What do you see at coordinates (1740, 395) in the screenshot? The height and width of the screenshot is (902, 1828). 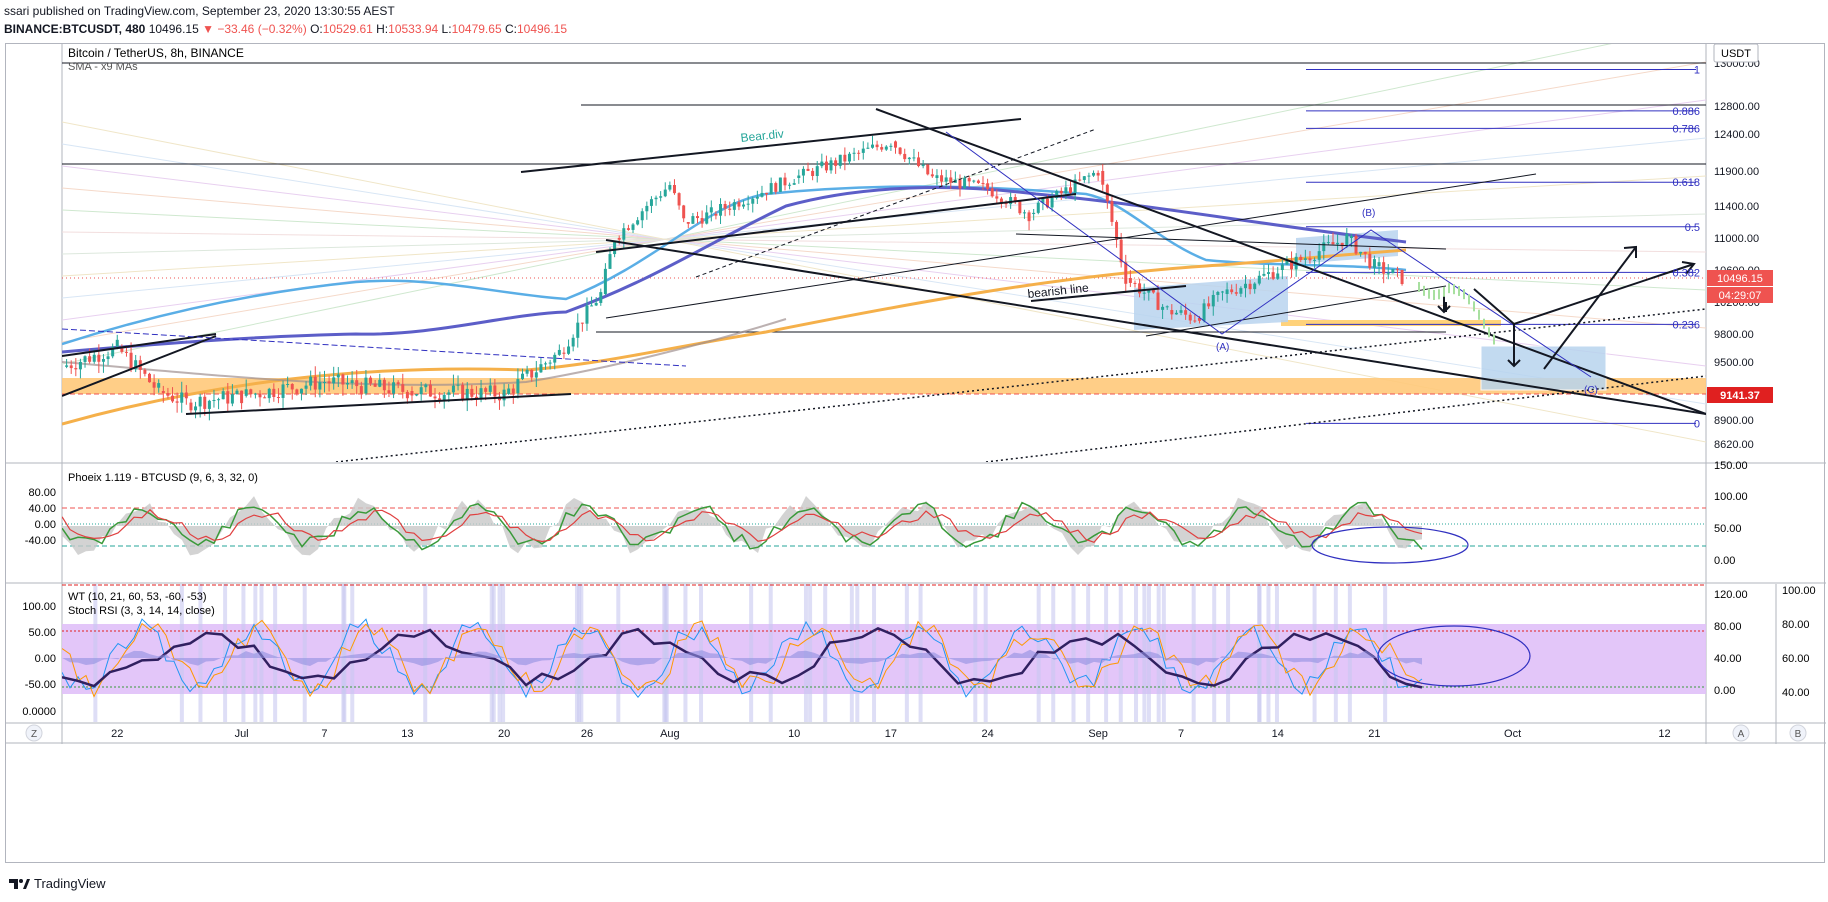 I see `target-price-tag` at bounding box center [1740, 395].